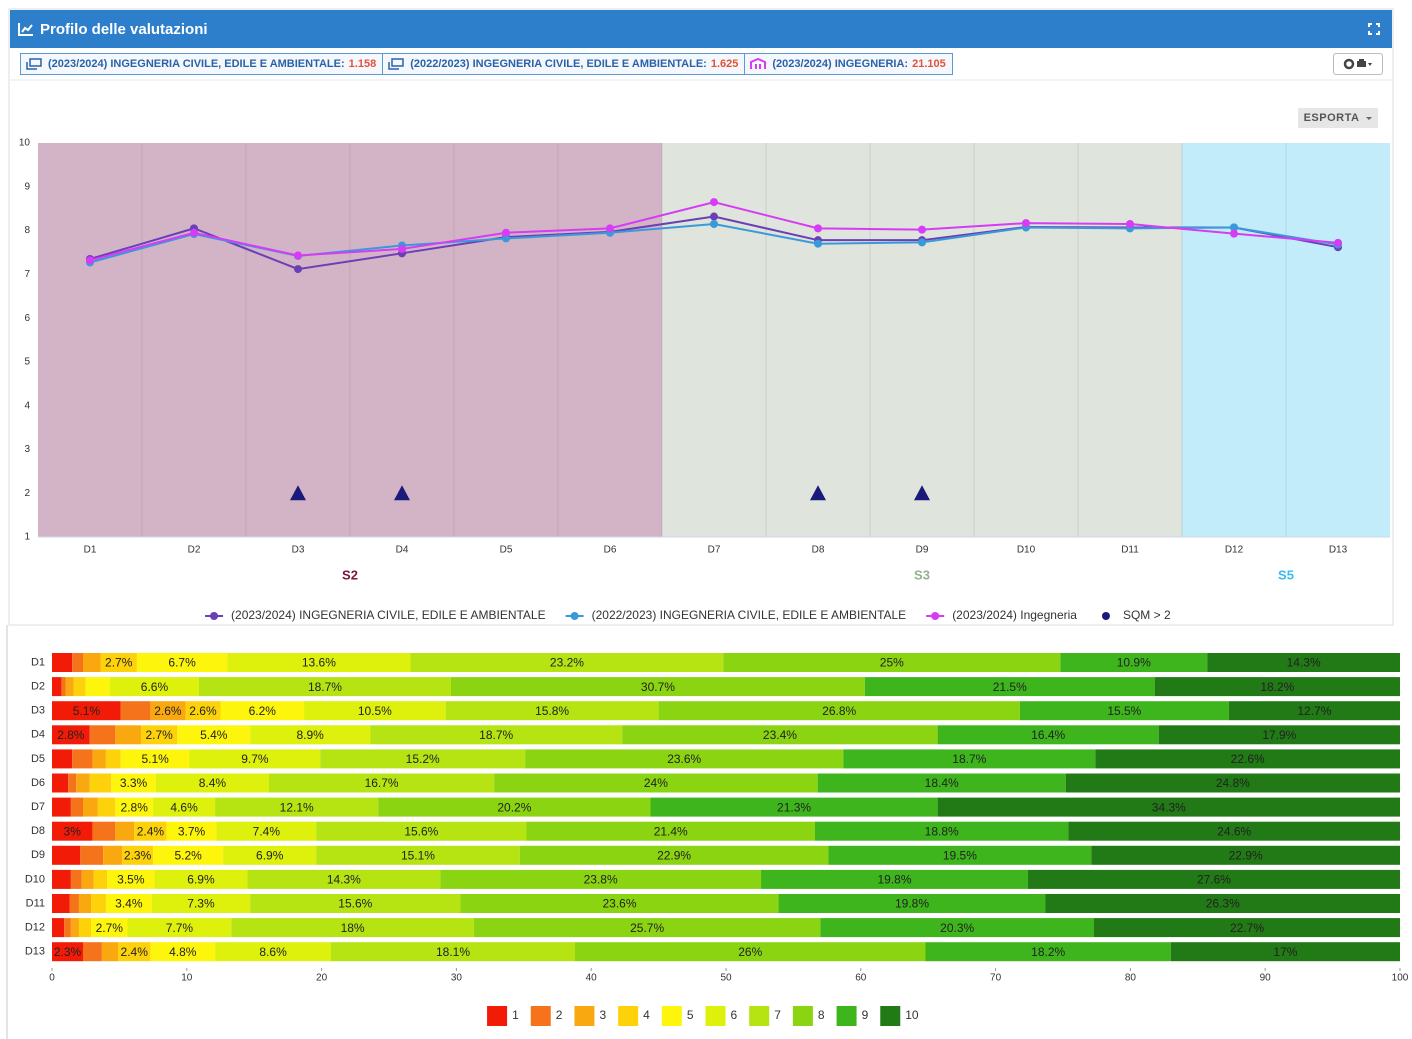  Describe the element at coordinates (1026, 550) in the screenshot. I see `x-tick-label: D10` at that location.